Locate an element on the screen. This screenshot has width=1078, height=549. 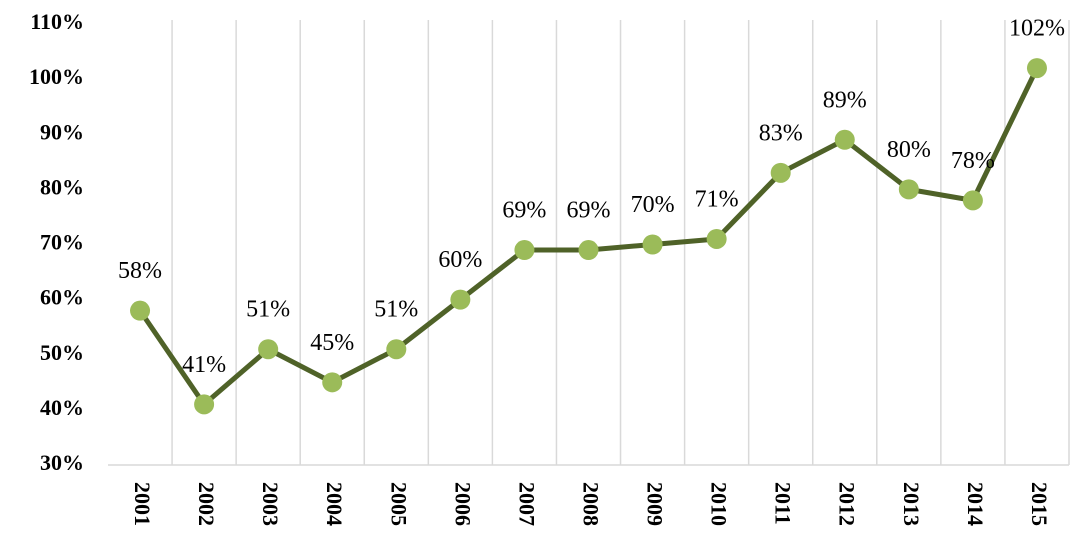
data-label: 102% is located at coordinates (1037, 29).